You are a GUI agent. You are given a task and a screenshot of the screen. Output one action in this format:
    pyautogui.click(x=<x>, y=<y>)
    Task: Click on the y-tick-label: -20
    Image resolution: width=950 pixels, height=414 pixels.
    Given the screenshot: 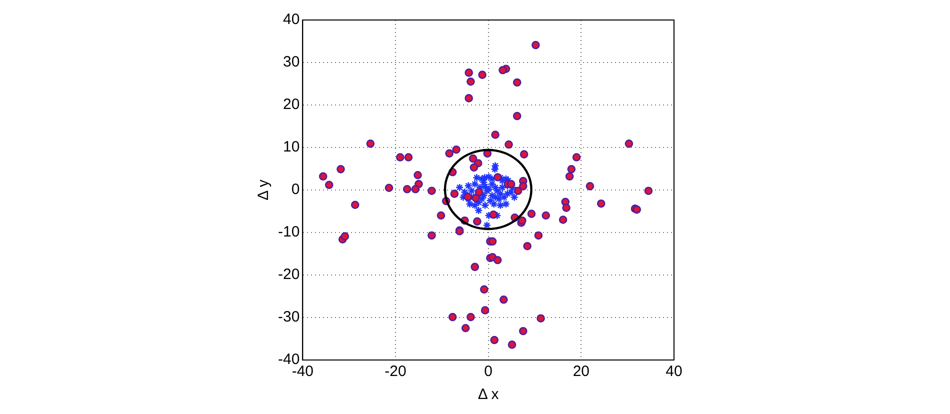 What is the action you would take?
    pyautogui.click(x=289, y=275)
    